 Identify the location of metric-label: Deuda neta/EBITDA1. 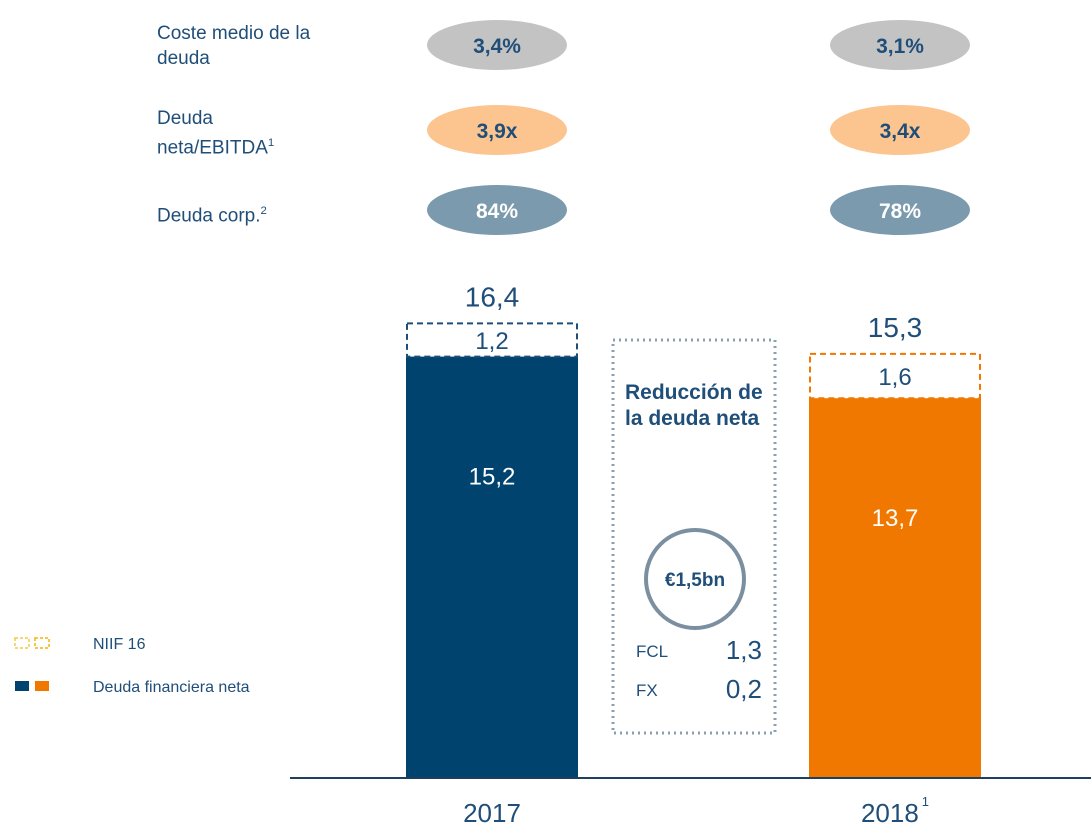
(227, 133).